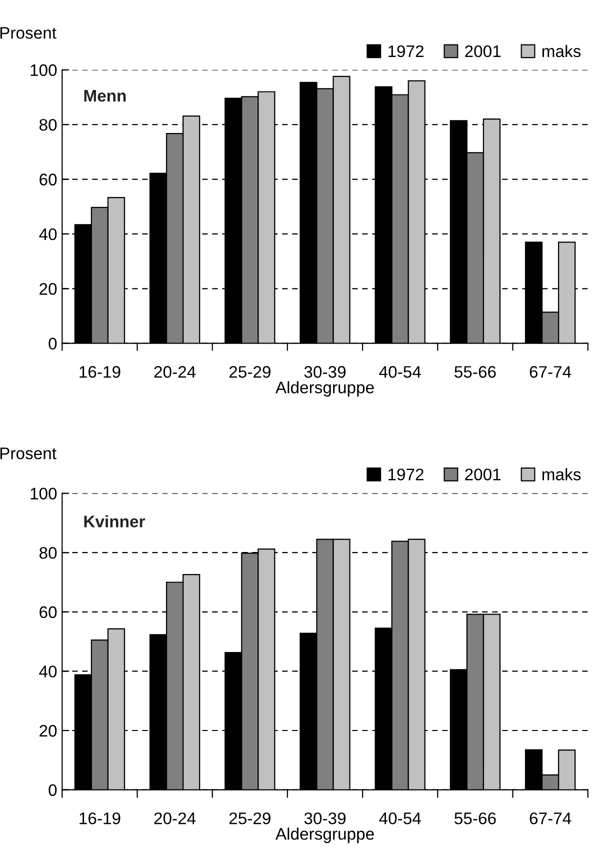 This screenshot has width=592, height=852. What do you see at coordinates (114, 521) in the screenshot?
I see `text: Kvinner` at bounding box center [114, 521].